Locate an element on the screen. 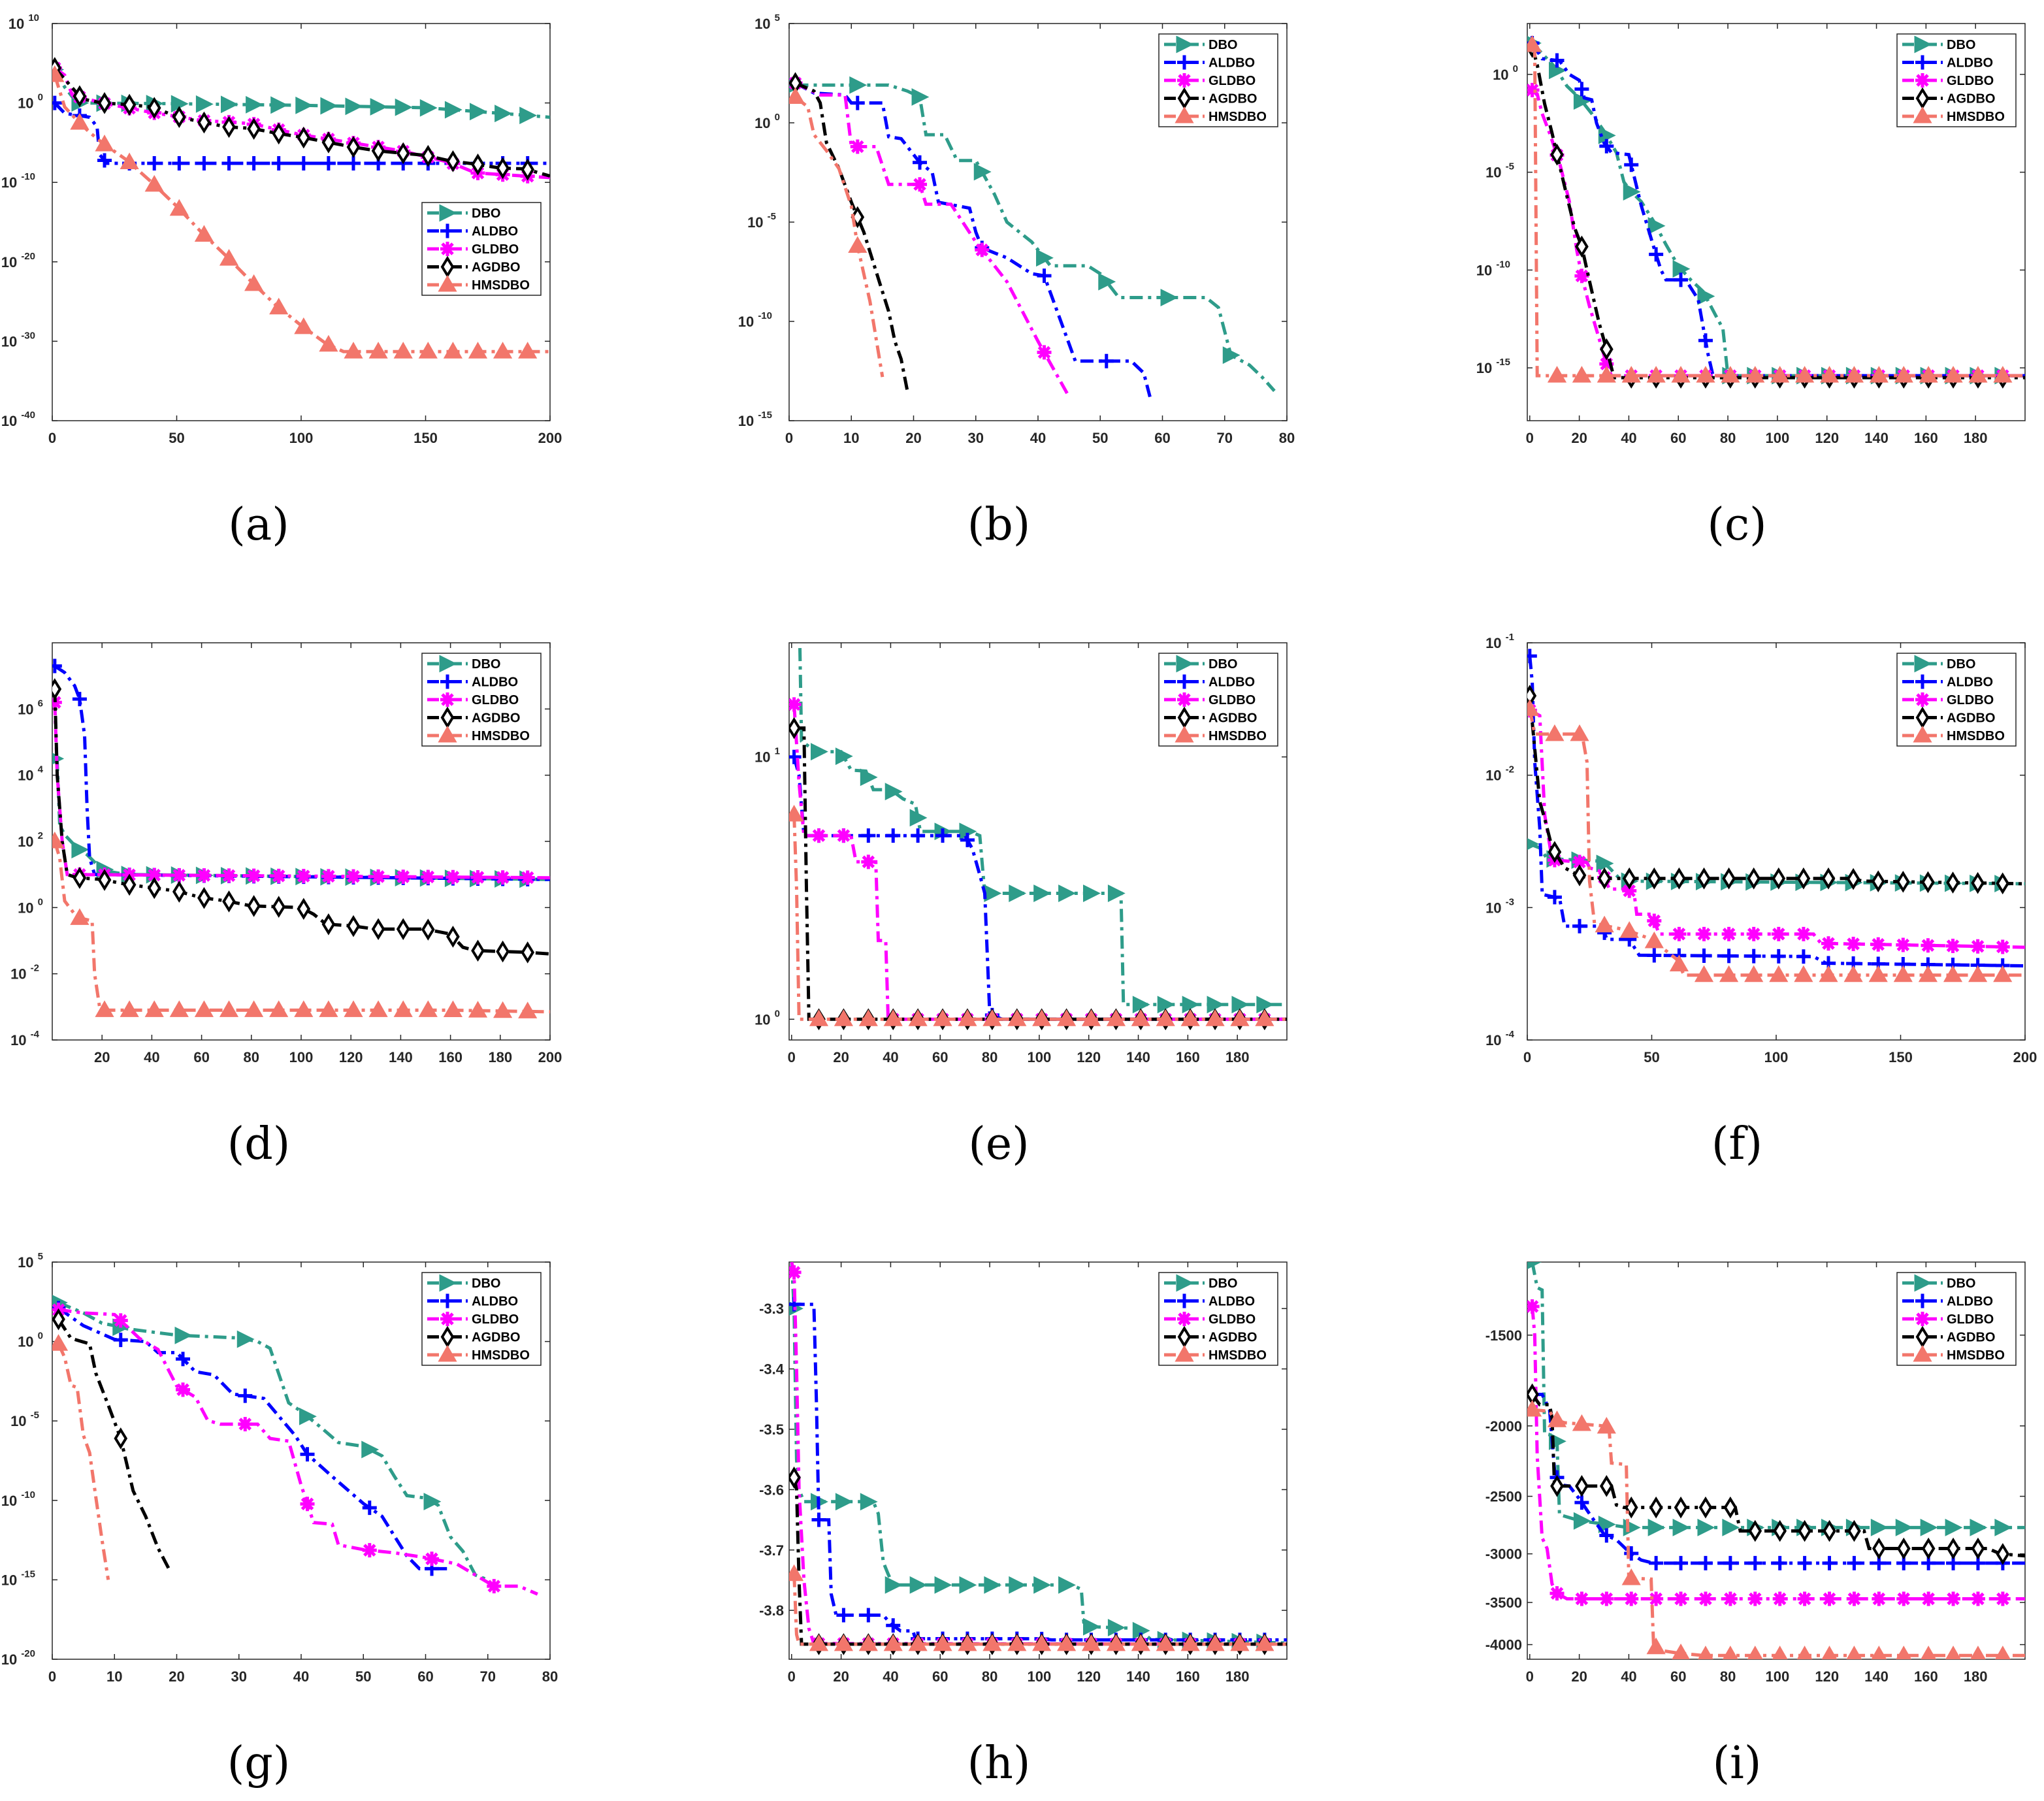 The width and height of the screenshot is (2044, 1801). legend-hmsdbo-marker is located at coordinates (447, 734).